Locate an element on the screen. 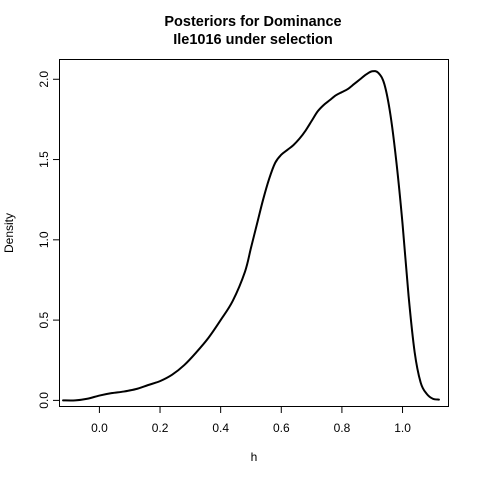  x-axis-label: h is located at coordinates (254, 457).